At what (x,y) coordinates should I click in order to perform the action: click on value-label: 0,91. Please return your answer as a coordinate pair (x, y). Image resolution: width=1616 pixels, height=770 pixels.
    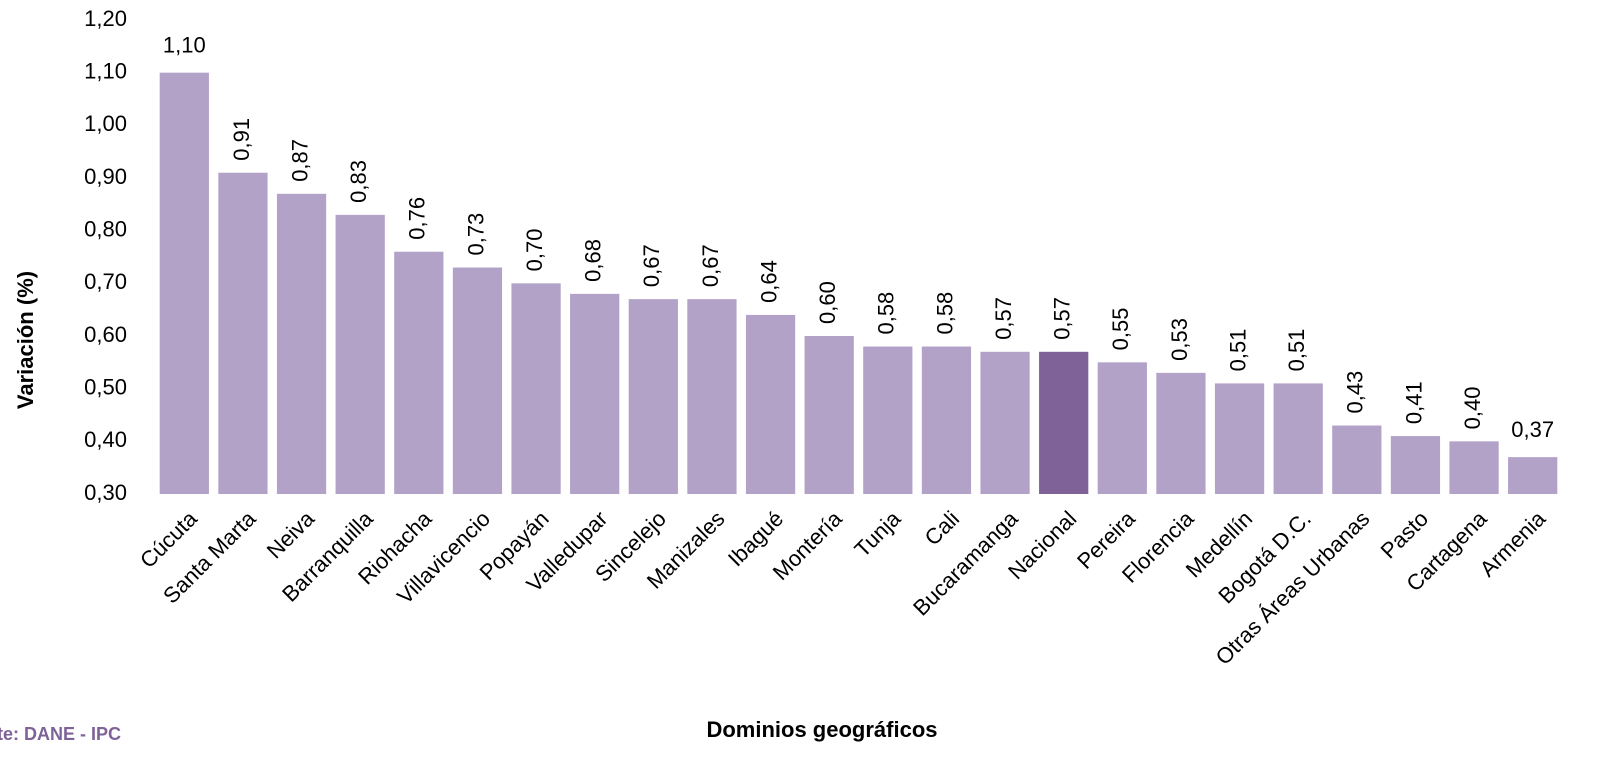
    Looking at the image, I should click on (241, 139).